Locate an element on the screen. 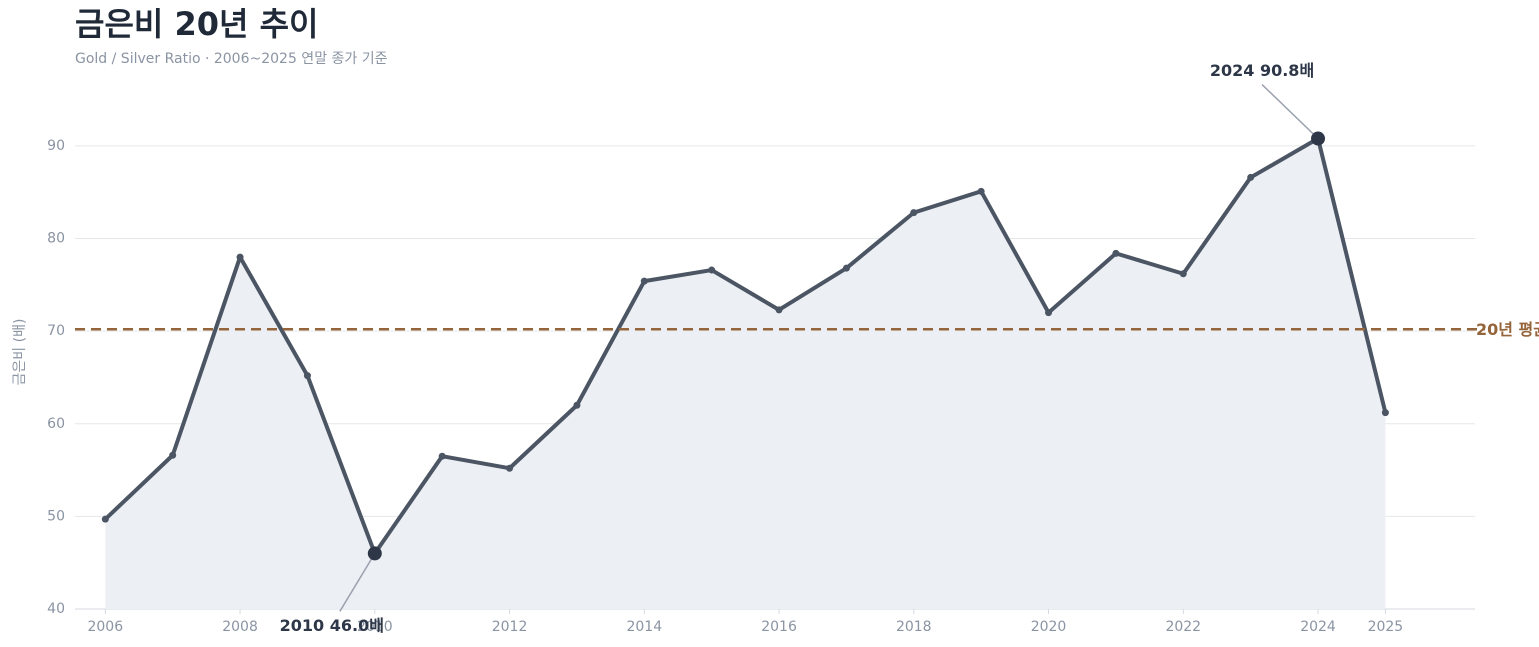  y-tick-label: 60 is located at coordinates (56, 424).